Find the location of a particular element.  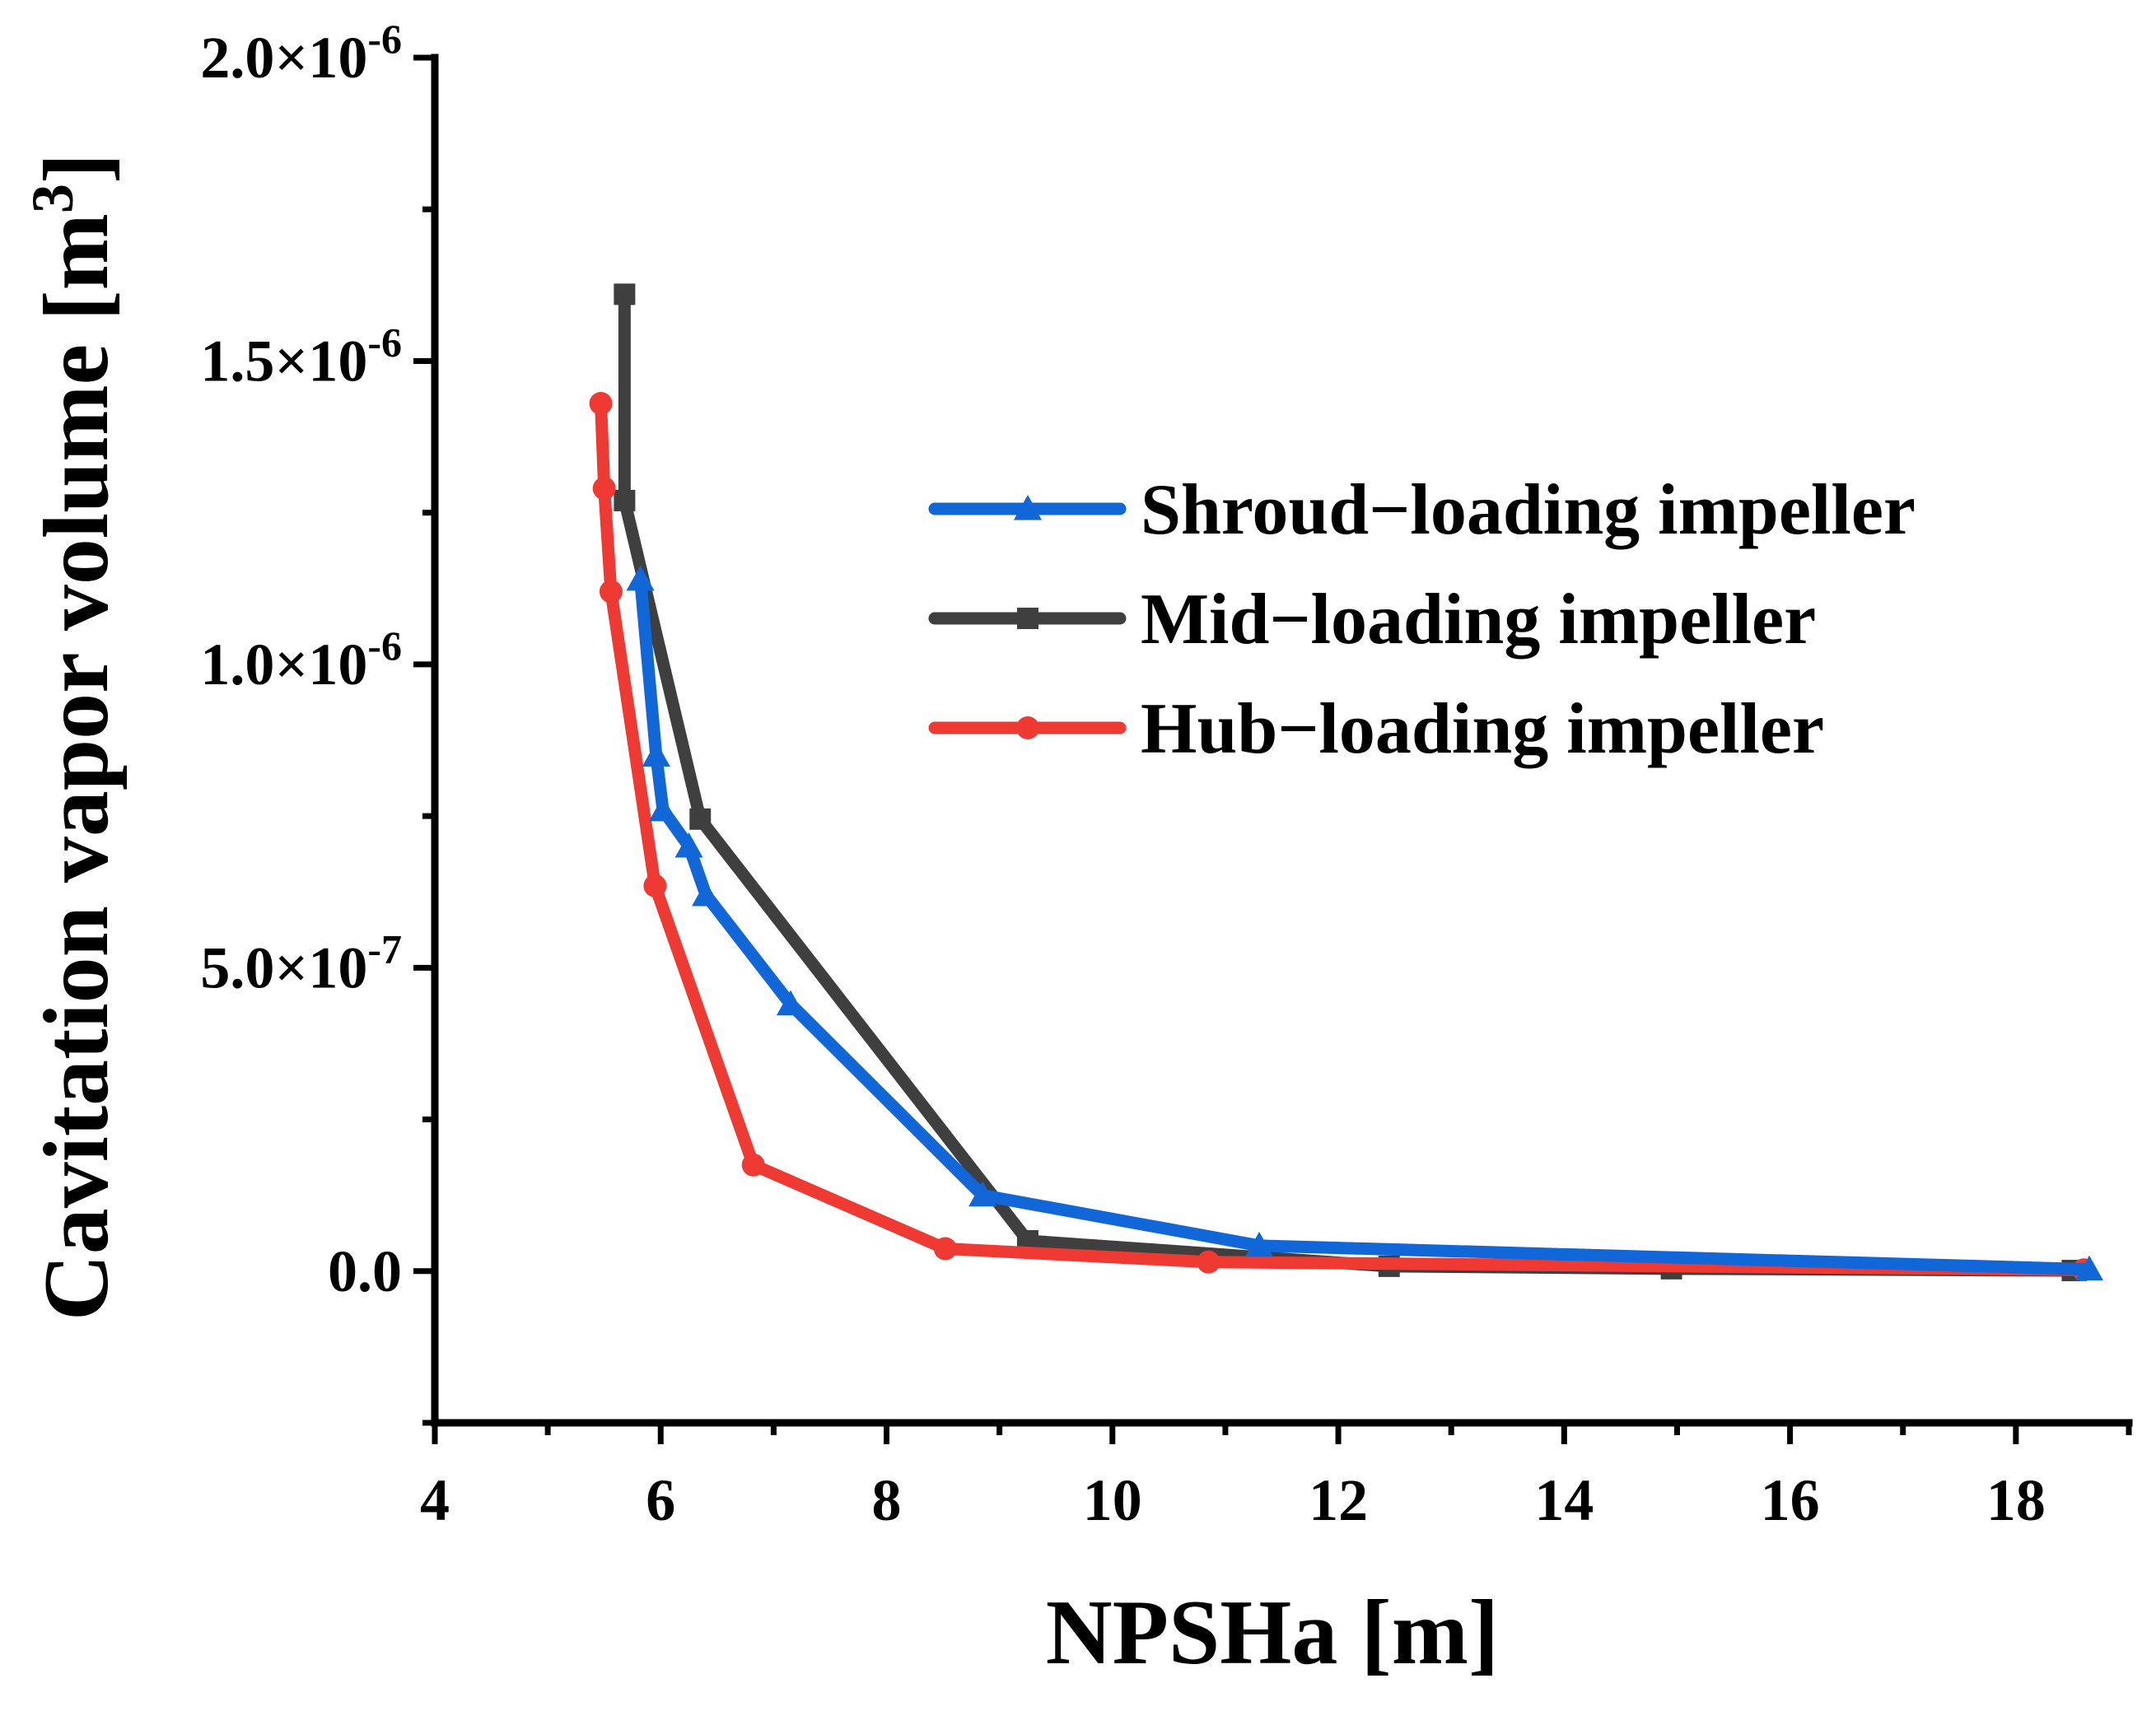

x-tick-label: 10 is located at coordinates (1112, 1500).